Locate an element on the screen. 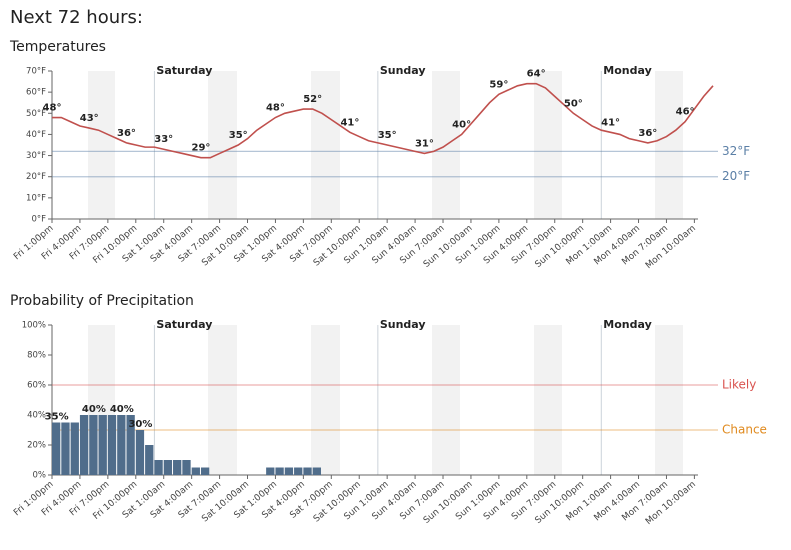 The image size is (791, 550). reference-label: Likely is located at coordinates (739, 385).